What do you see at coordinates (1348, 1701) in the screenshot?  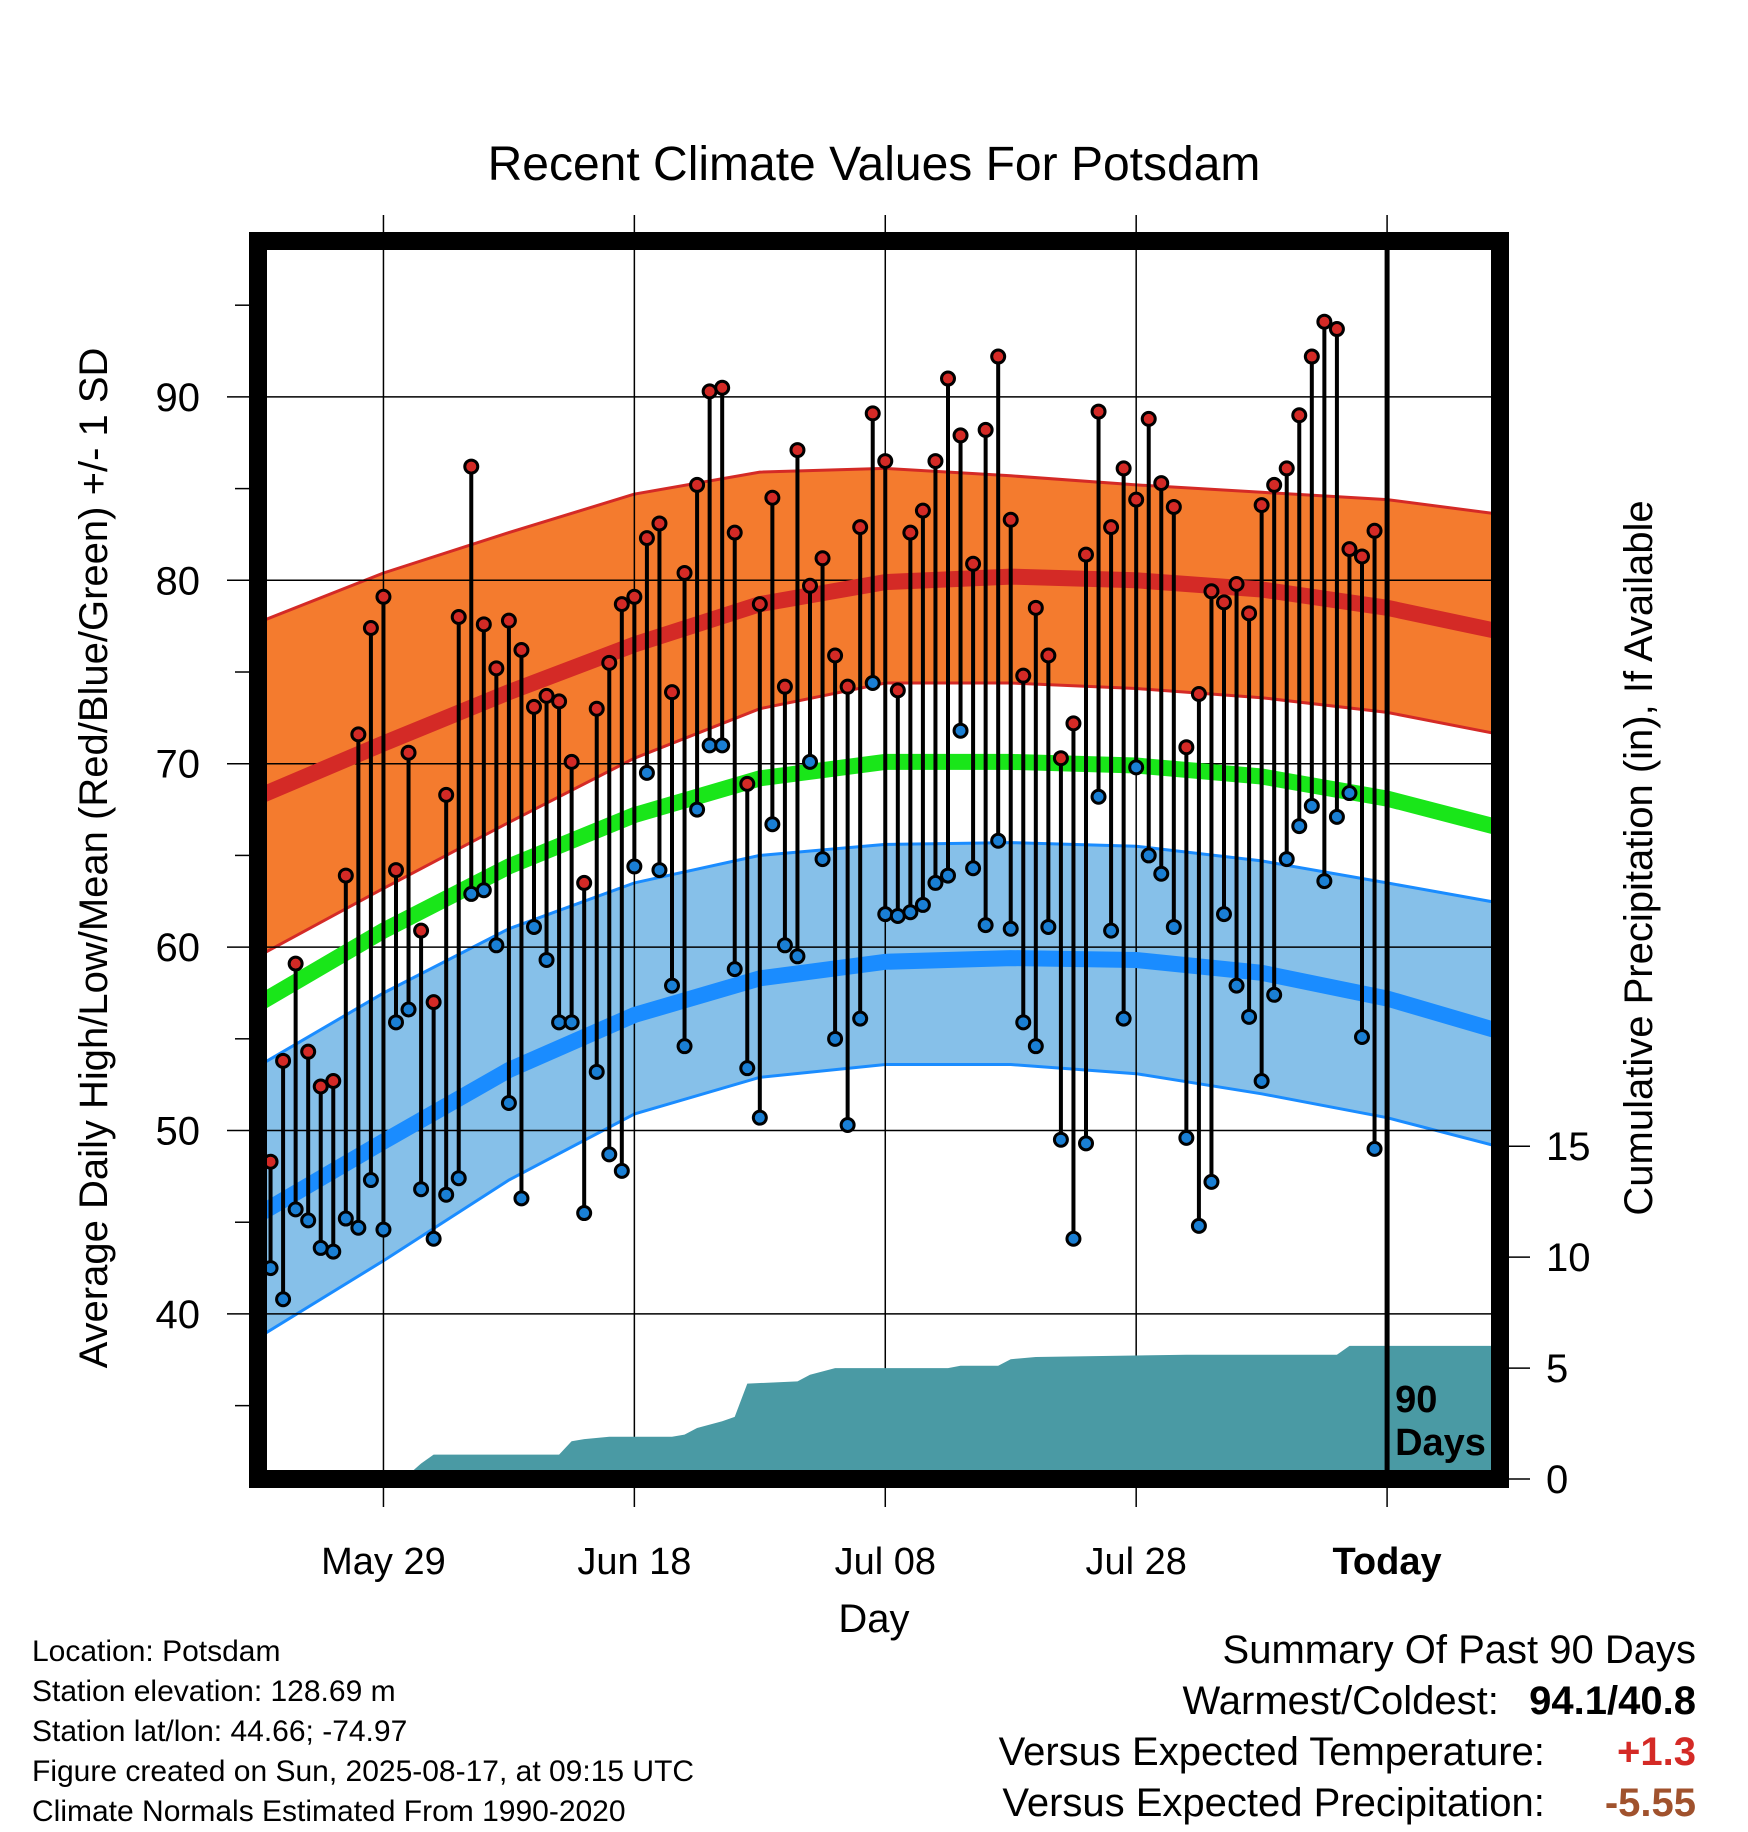 I see `summary-warmest-row: Warmest/Coldest: 94.1/40.8` at bounding box center [1348, 1701].